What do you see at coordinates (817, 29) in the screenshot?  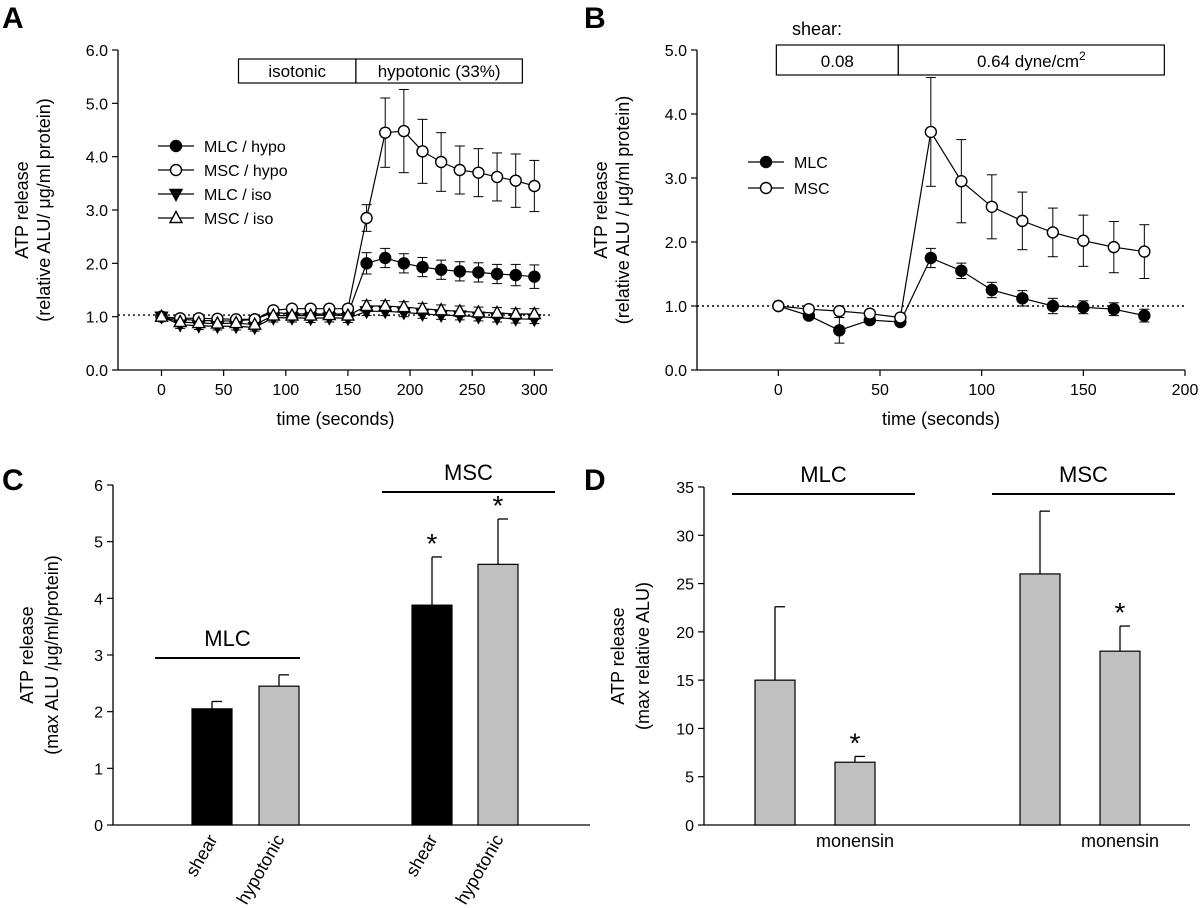 I see `b-shear-label: shear:` at bounding box center [817, 29].